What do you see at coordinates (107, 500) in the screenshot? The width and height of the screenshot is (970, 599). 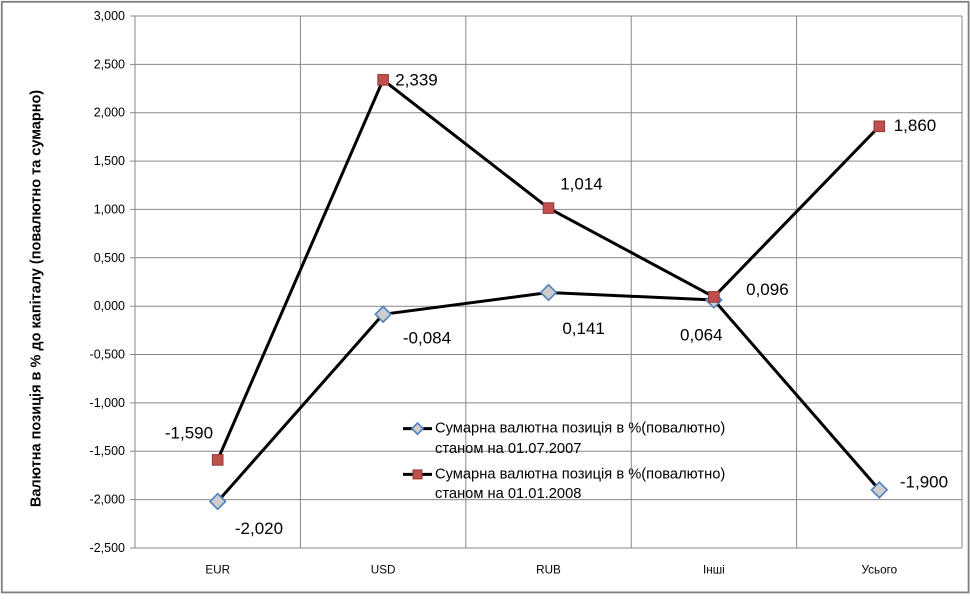 I see `svg-text: -2,000` at bounding box center [107, 500].